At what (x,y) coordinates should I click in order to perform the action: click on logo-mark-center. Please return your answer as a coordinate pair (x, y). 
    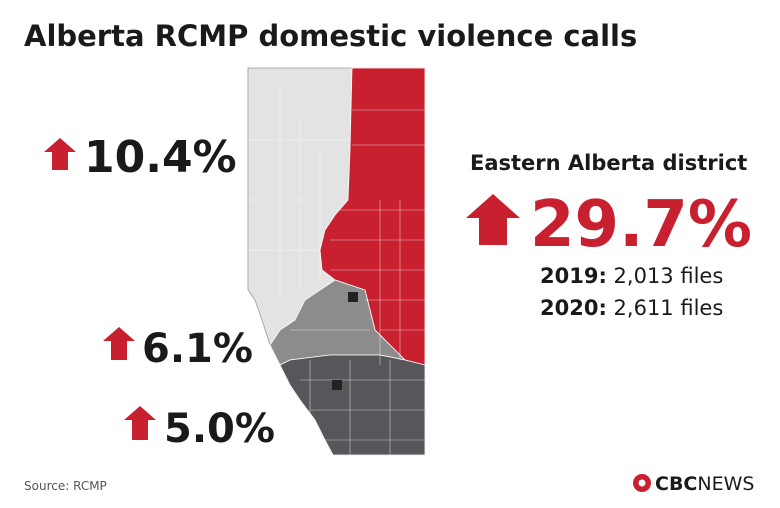
    Looking at the image, I should click on (642, 483).